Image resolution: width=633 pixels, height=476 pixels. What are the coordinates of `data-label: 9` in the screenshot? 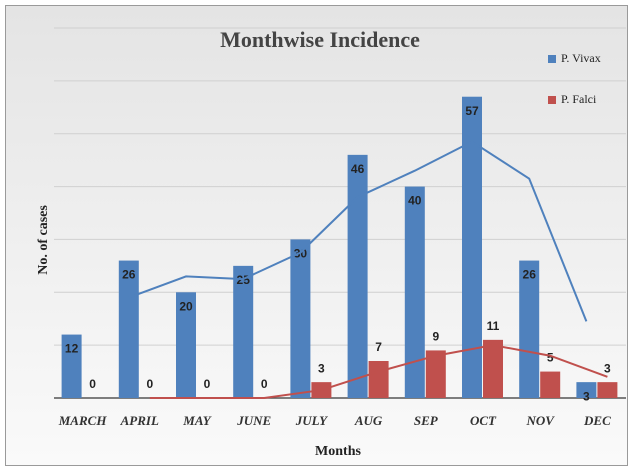 It's located at (435, 337).